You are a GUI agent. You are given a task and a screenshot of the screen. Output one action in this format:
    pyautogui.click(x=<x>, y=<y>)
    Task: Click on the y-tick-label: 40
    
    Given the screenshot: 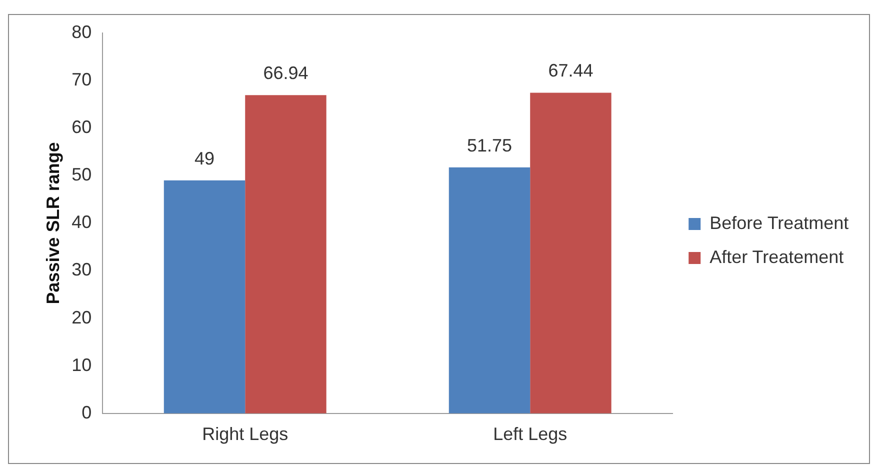 What is the action you would take?
    pyautogui.click(x=82, y=222)
    